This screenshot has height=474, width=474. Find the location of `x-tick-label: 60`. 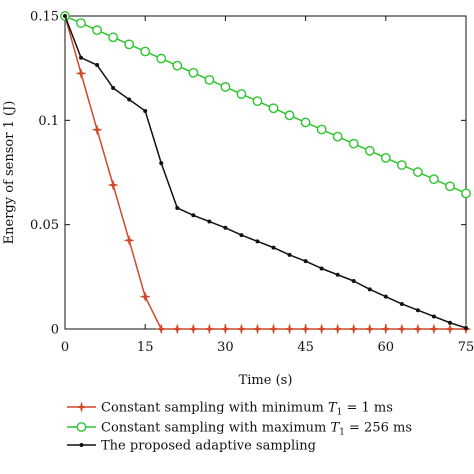

x-tick-label: 60 is located at coordinates (386, 347).